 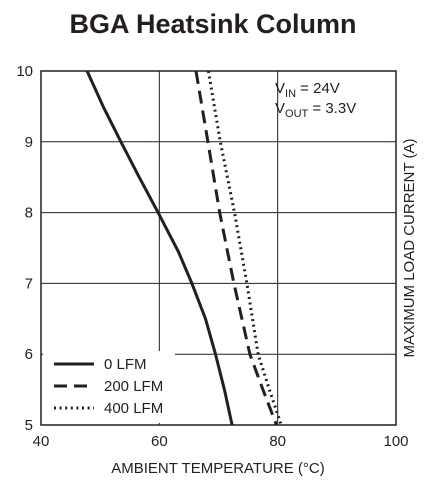 I want to click on vin-sub: IN, so click(x=290, y=94).